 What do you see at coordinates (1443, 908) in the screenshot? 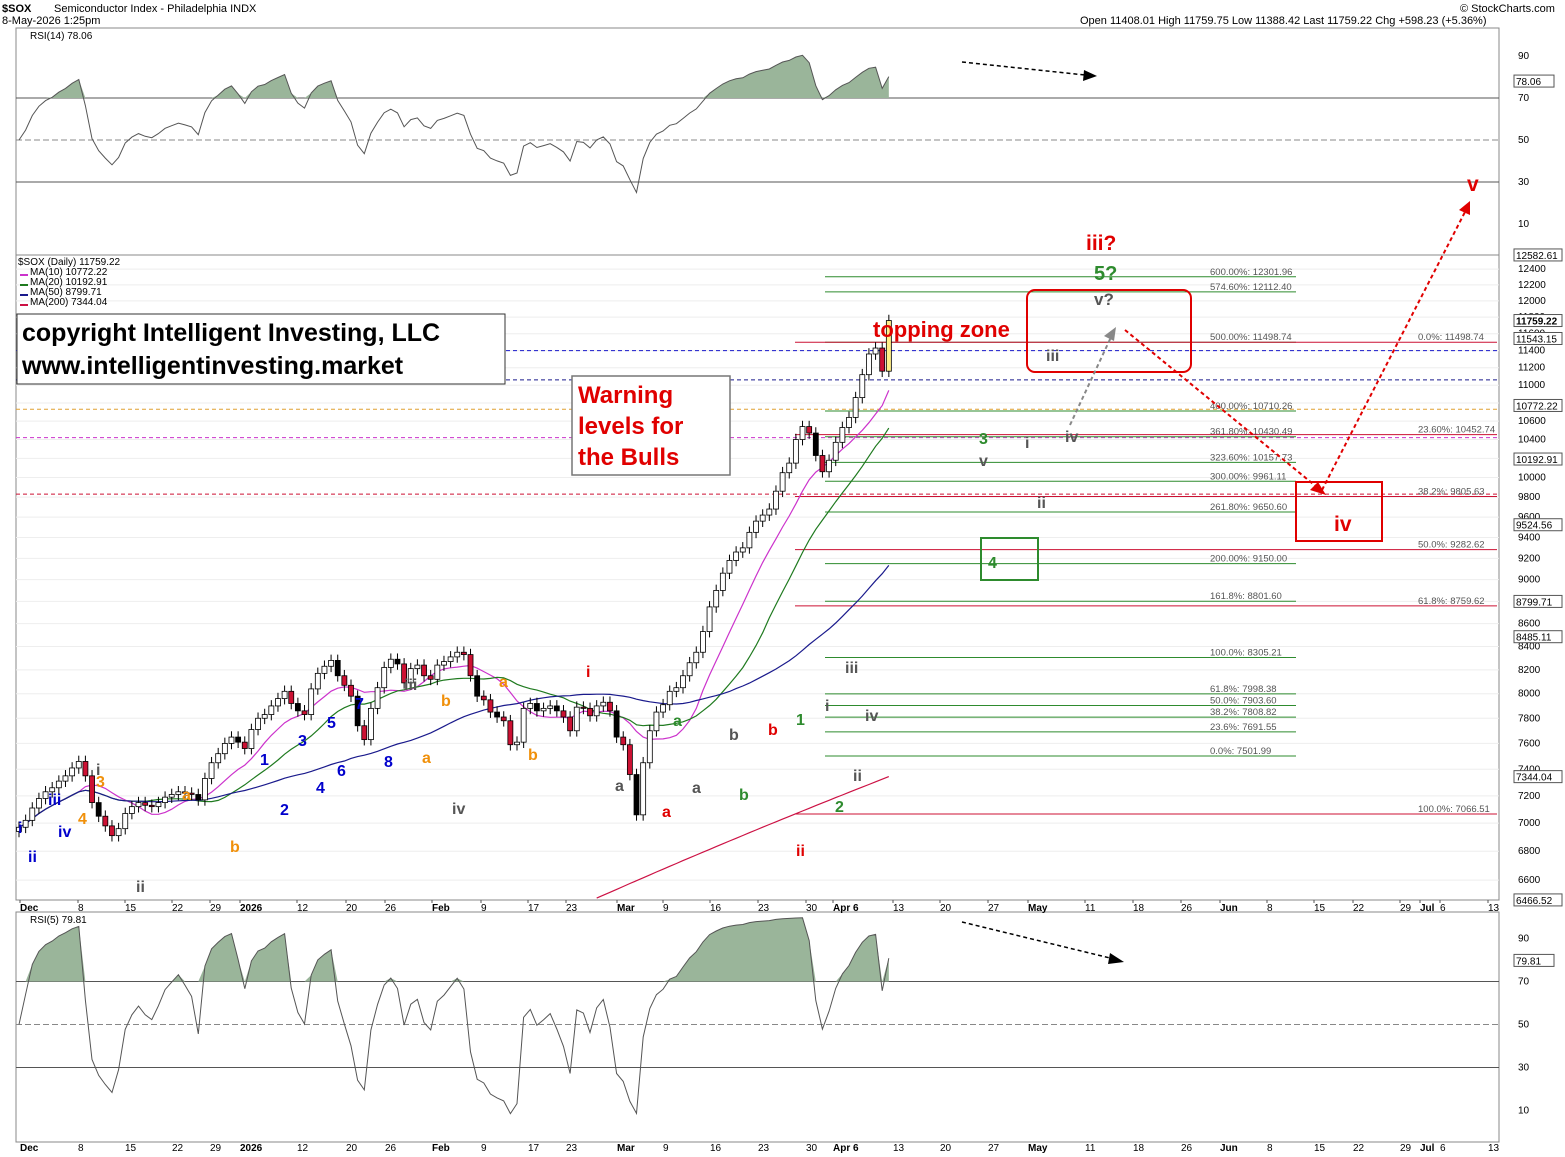
I see `x-tick-label: 6` at bounding box center [1443, 908].